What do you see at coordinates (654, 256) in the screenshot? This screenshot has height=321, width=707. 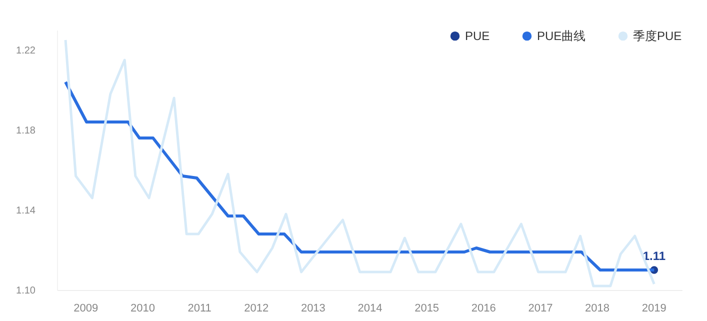 I see `data-label: 1.11` at bounding box center [654, 256].